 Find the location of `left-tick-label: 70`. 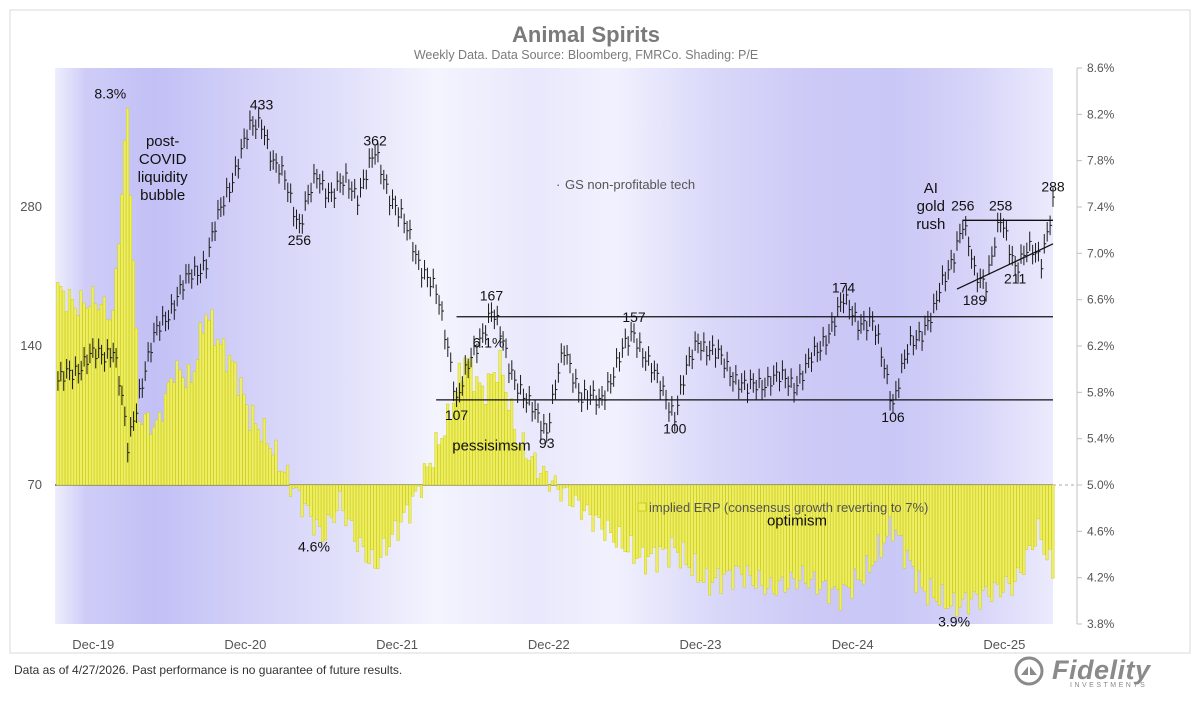

left-tick-label: 70 is located at coordinates (35, 484).